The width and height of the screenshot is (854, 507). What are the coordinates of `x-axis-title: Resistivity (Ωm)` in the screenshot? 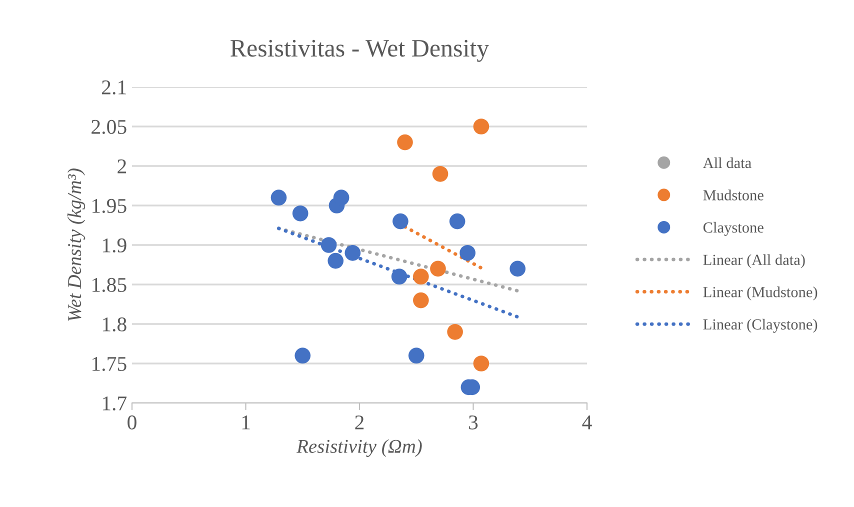 It's located at (359, 448).